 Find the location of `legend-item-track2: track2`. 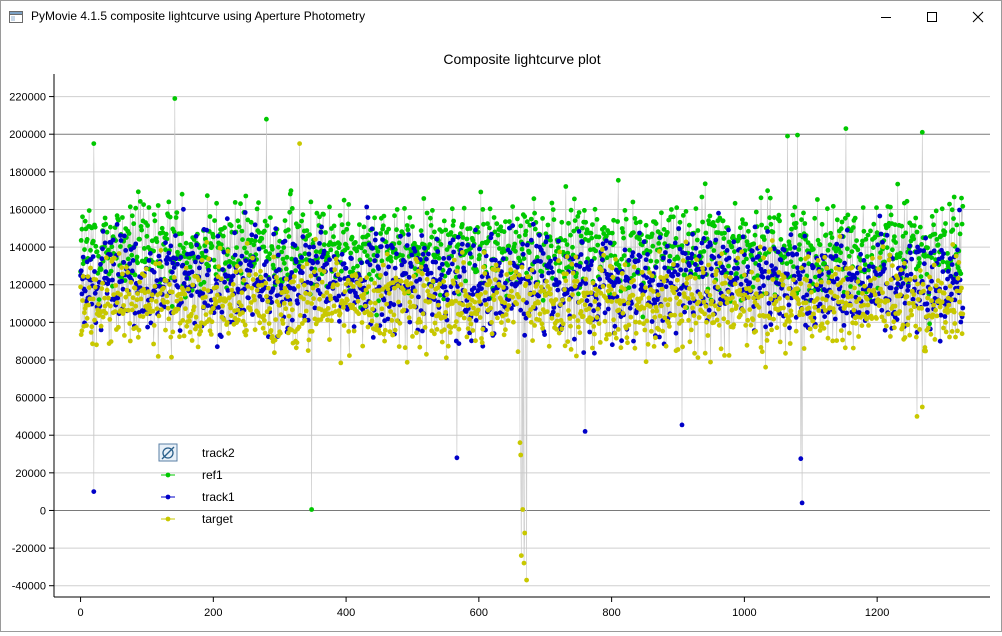

legend-item-track2: track2 is located at coordinates (196, 452).